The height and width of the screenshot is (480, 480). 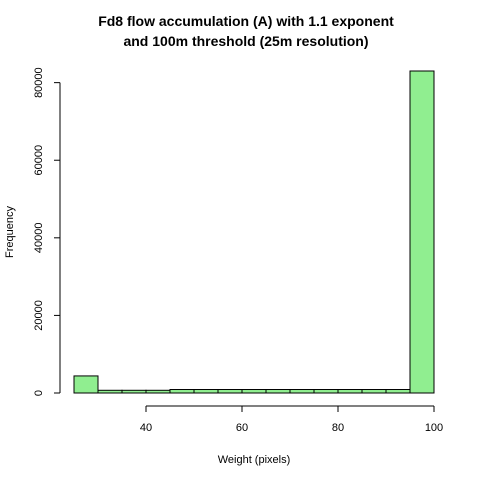 What do you see at coordinates (39, 160) in the screenshot?
I see `y-tick-label: 60000` at bounding box center [39, 160].